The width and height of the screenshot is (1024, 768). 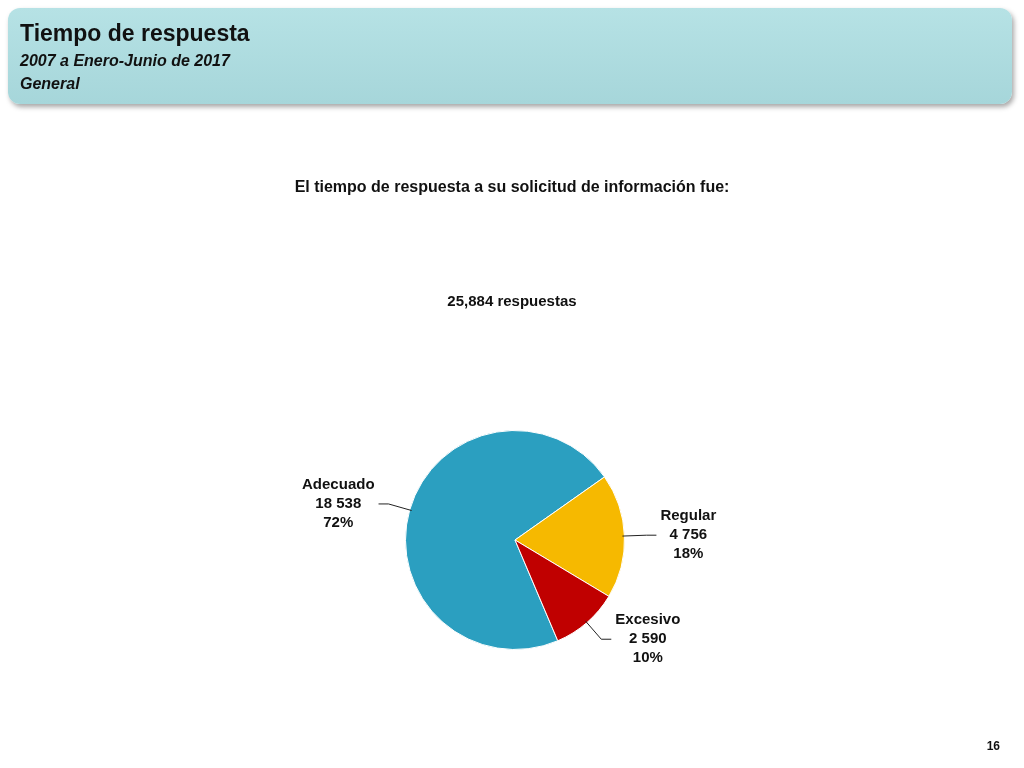 I want to click on chart-title: Tiempo de respuesta, so click(x=135, y=33).